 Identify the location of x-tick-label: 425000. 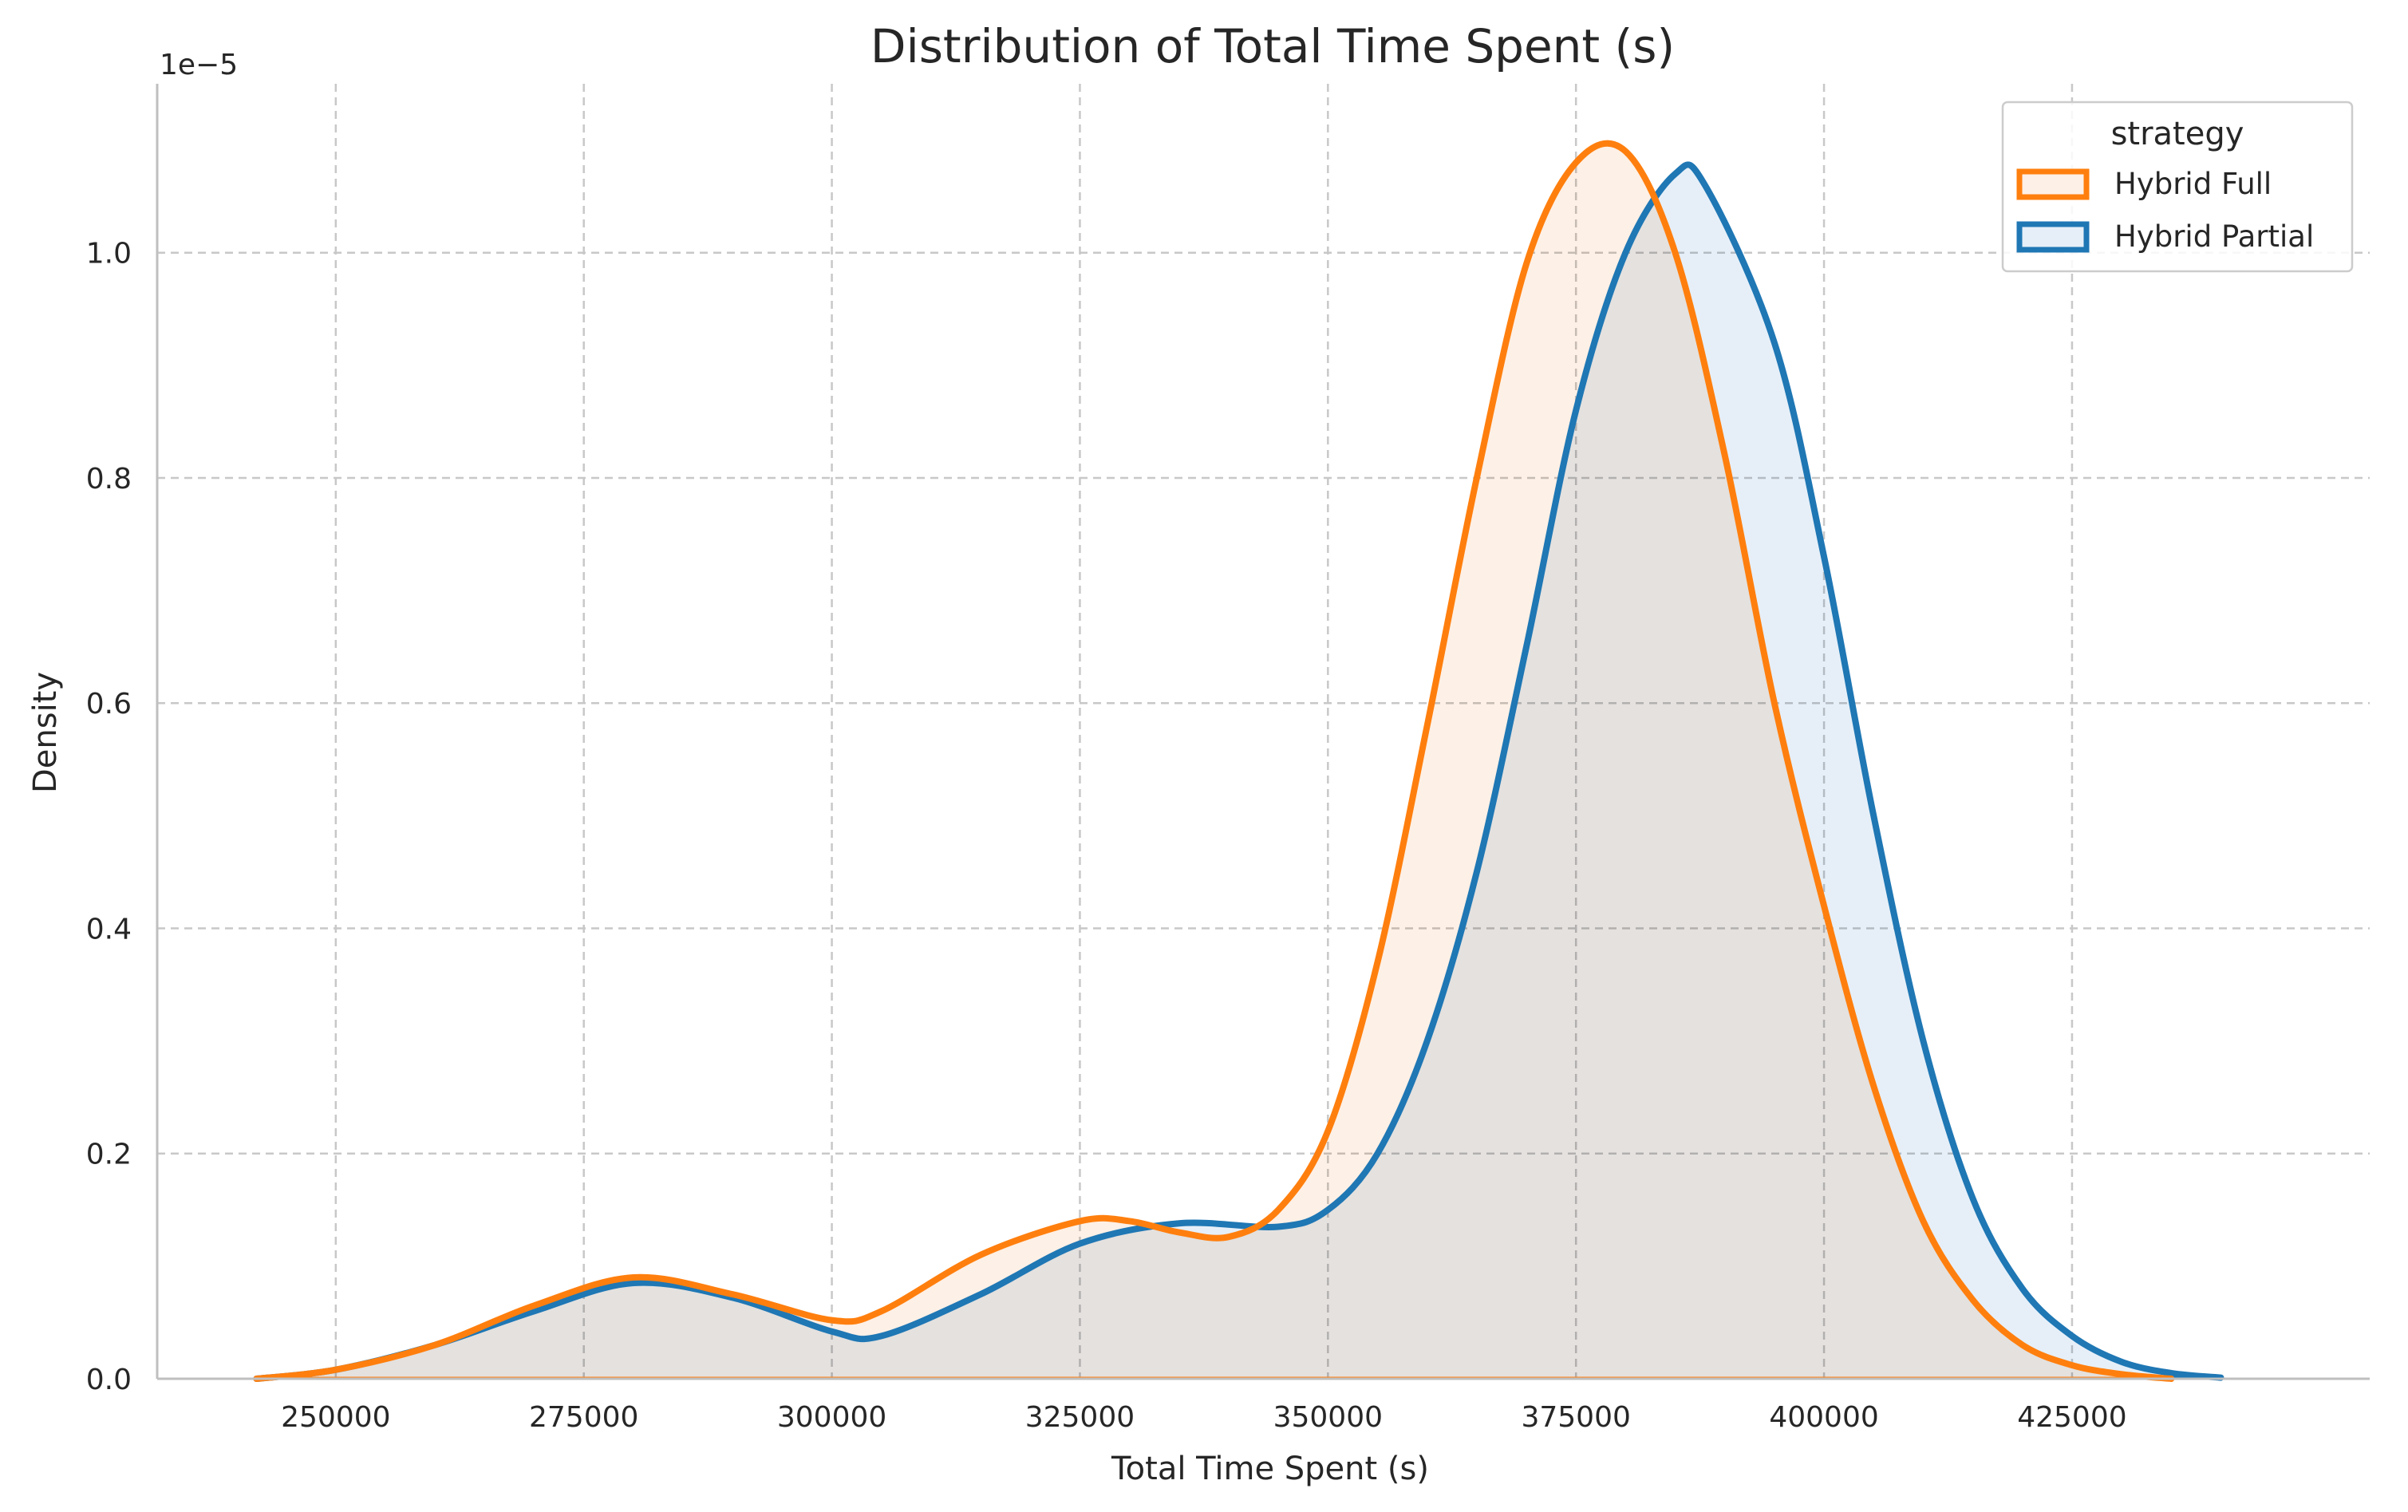
(2071, 1417).